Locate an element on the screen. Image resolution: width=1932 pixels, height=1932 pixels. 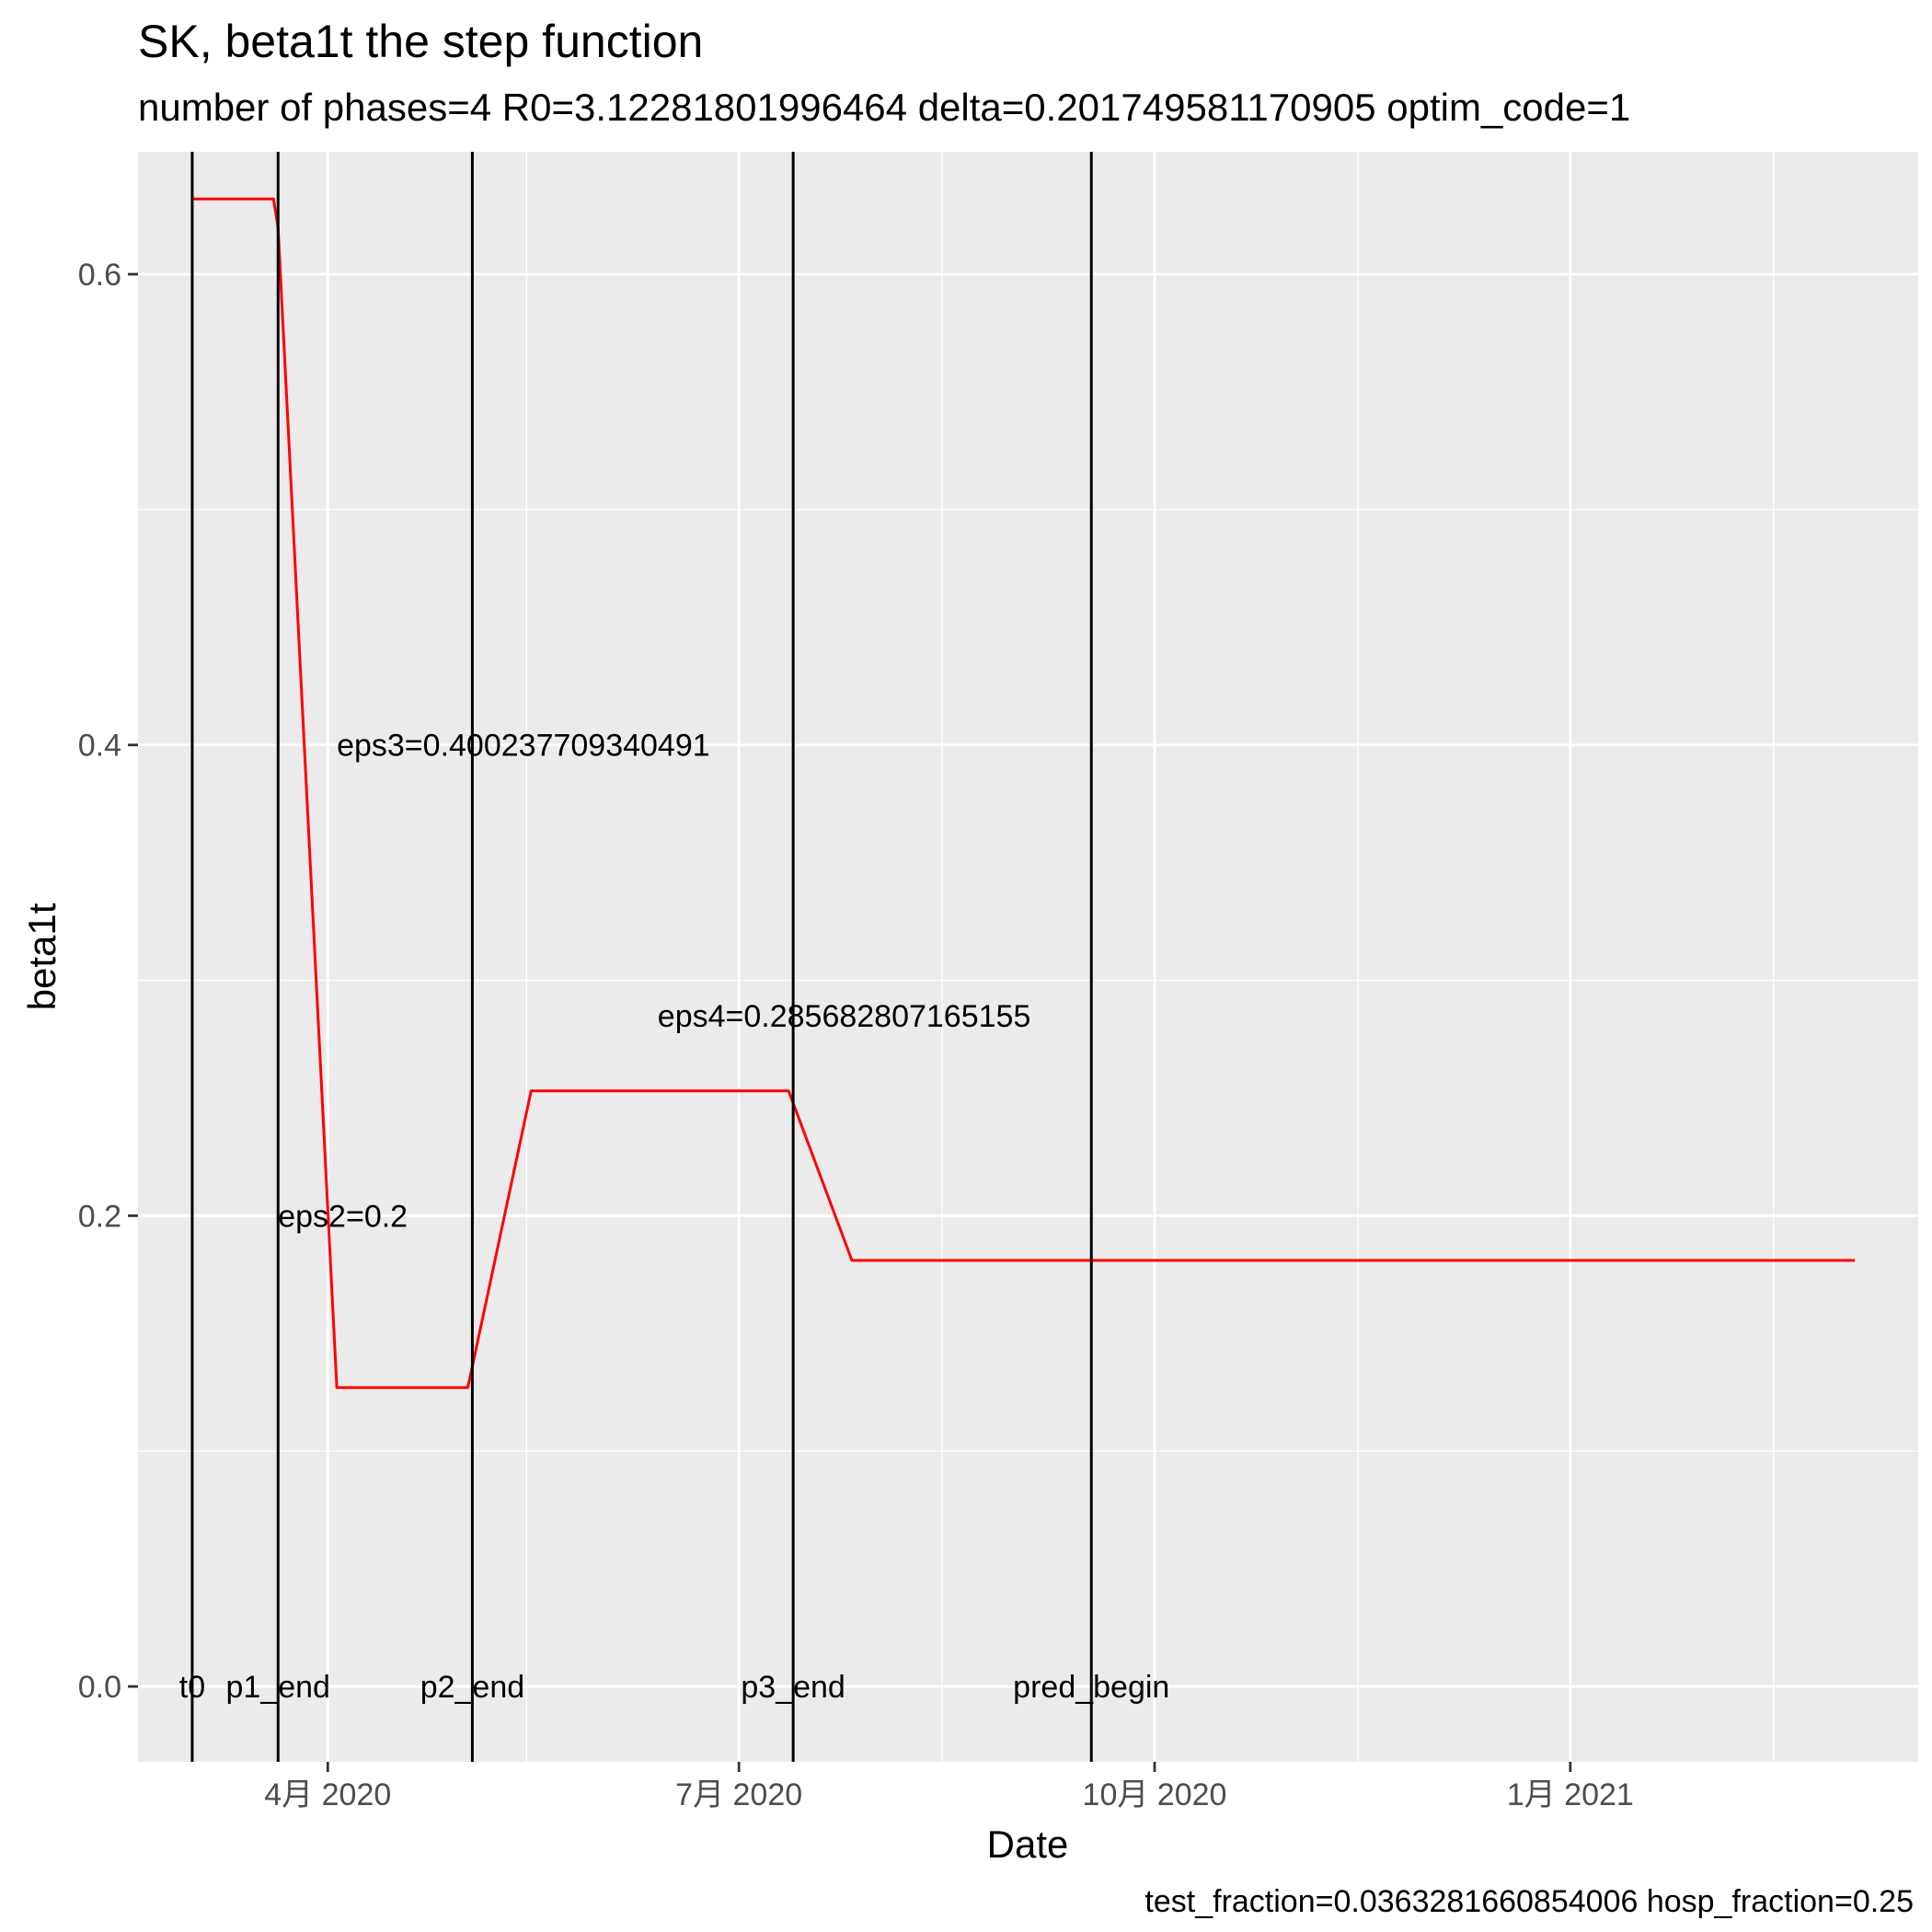
y-tick-label: 0.6 is located at coordinates (99, 275).